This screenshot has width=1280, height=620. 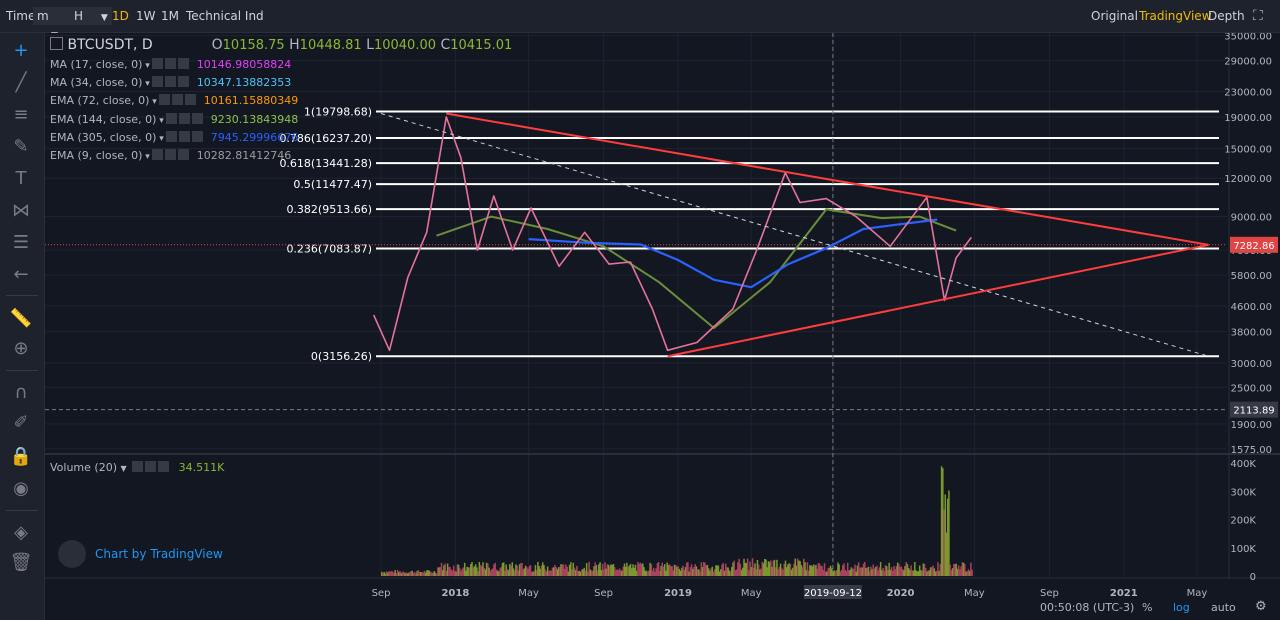 What do you see at coordinates (21, 210) in the screenshot?
I see `pattern-icon: ⋈` at bounding box center [21, 210].